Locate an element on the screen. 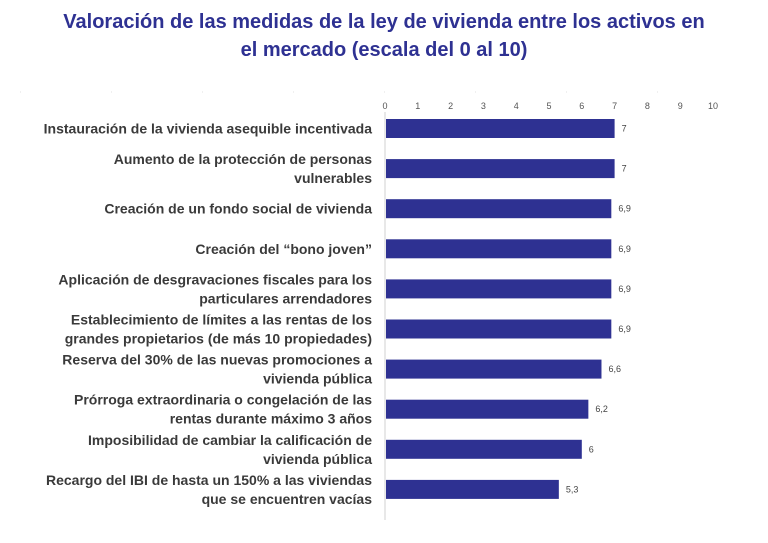  bar-value-label: 6 is located at coordinates (591, 449).